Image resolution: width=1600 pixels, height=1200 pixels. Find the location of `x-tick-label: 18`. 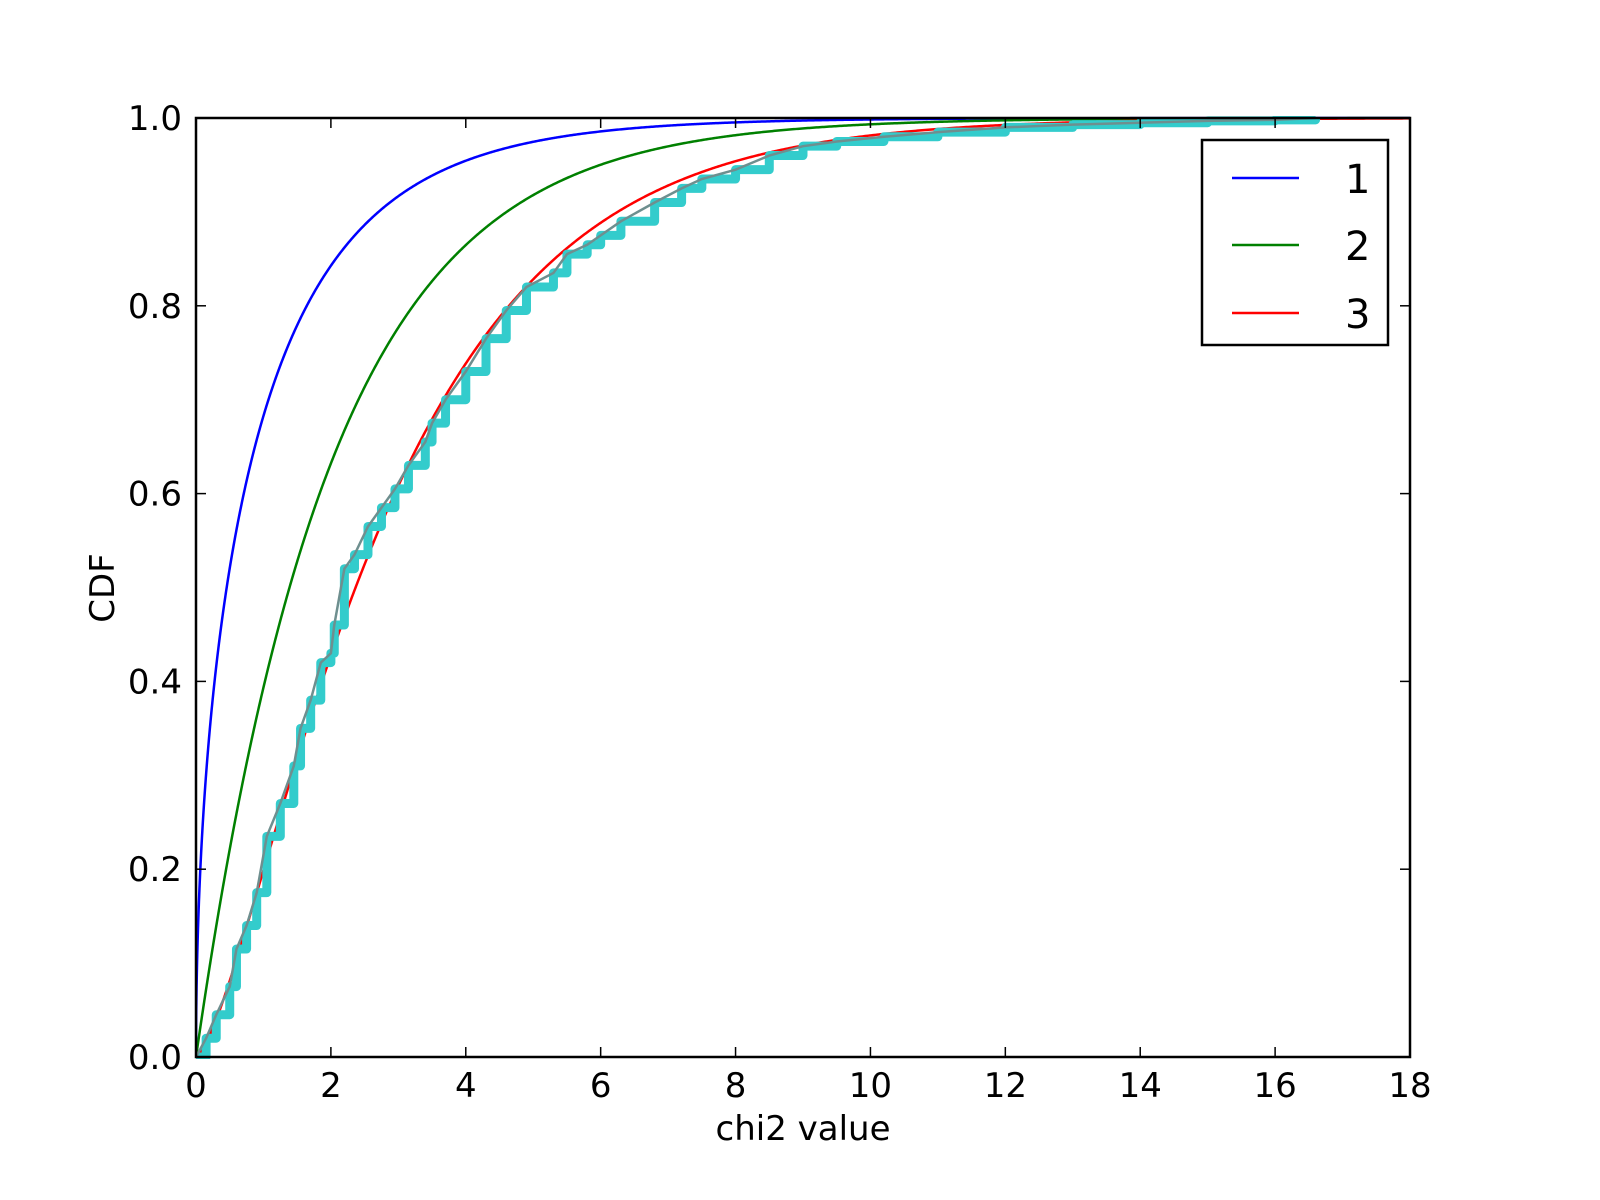

x-tick-label: 18 is located at coordinates (1409, 1086).